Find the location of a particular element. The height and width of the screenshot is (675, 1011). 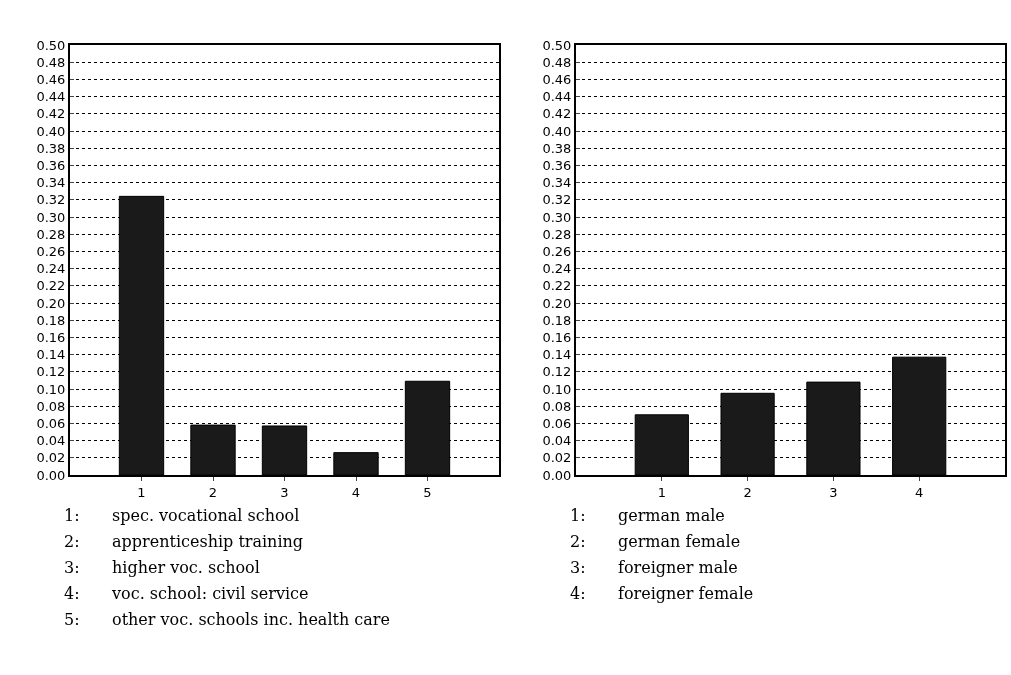

text: 2: german female is located at coordinates (655, 541).